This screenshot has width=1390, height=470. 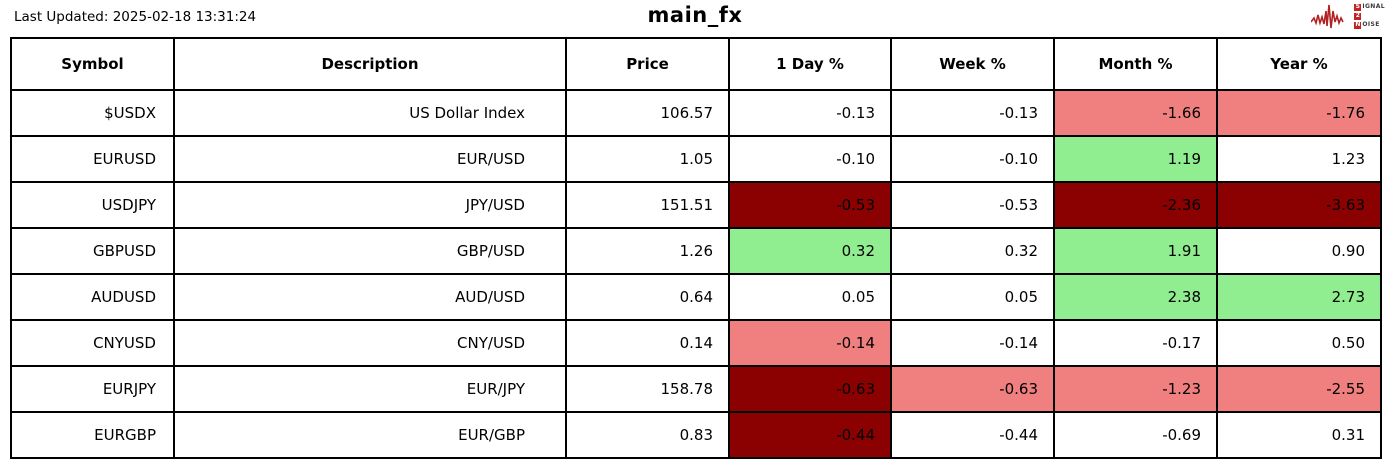 I want to click on description-cell: EUR/USD, so click(x=370, y=159).